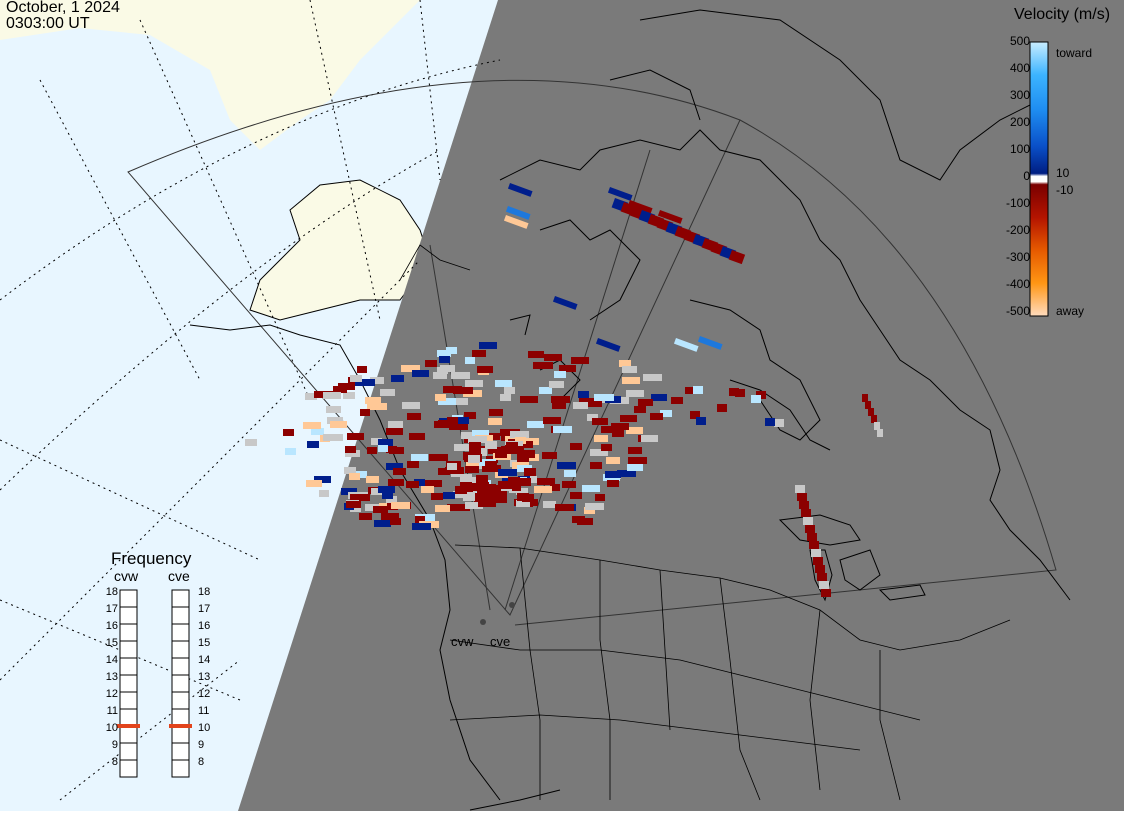 Image resolution: width=1124 pixels, height=816 pixels. Describe the element at coordinates (1065, 190) in the screenshot. I see `velocity-inner-tick-neg: -10` at that location.